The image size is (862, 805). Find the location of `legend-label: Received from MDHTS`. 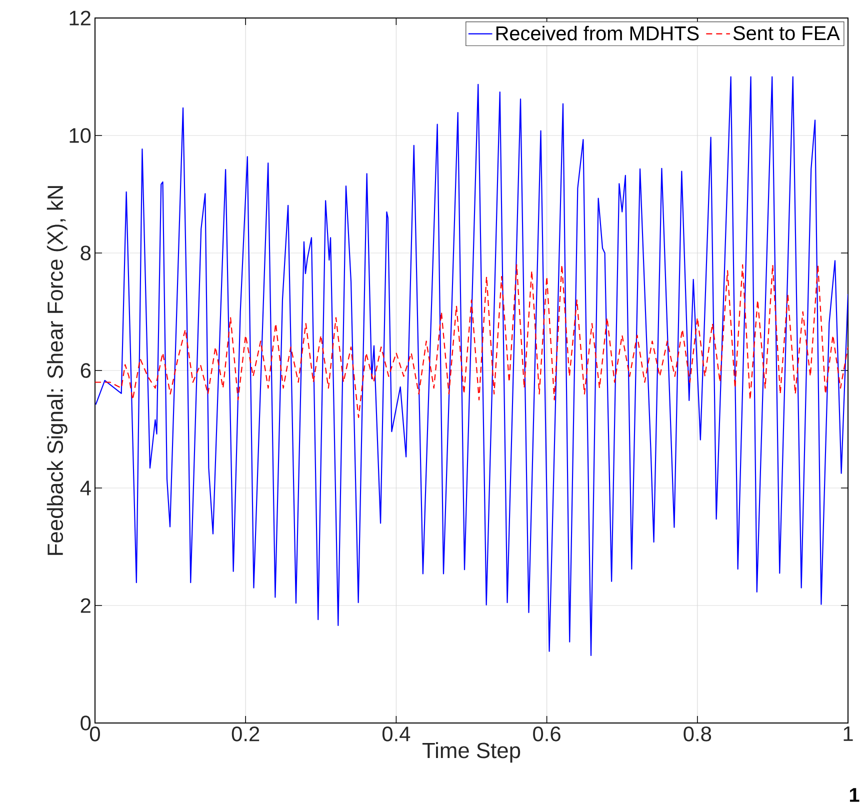

legend-label: Received from MDHTS is located at coordinates (597, 33).